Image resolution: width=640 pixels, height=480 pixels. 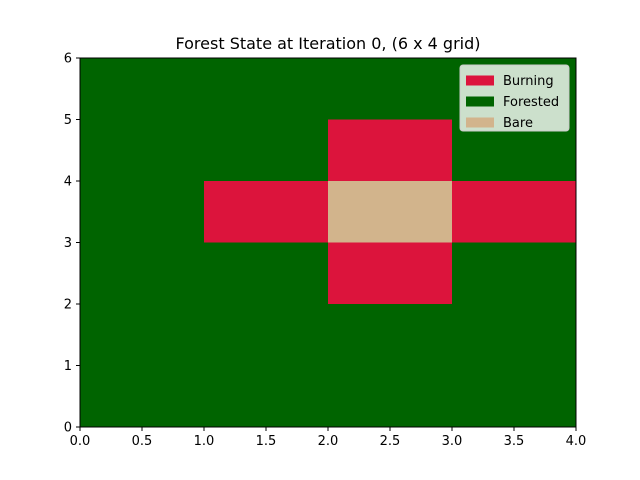 I want to click on y-tick-label: 3, so click(x=68, y=243).